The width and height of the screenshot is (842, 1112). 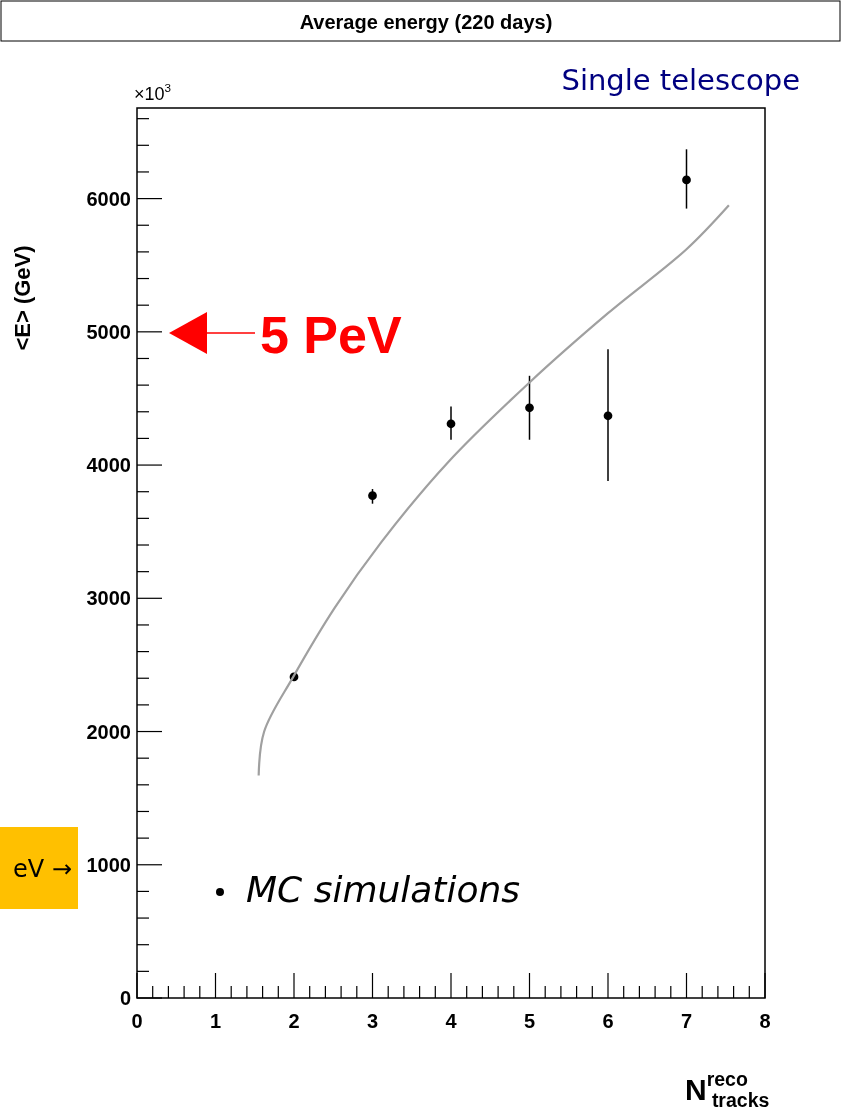 I want to click on y-tick-label: 0, so click(x=125, y=998).